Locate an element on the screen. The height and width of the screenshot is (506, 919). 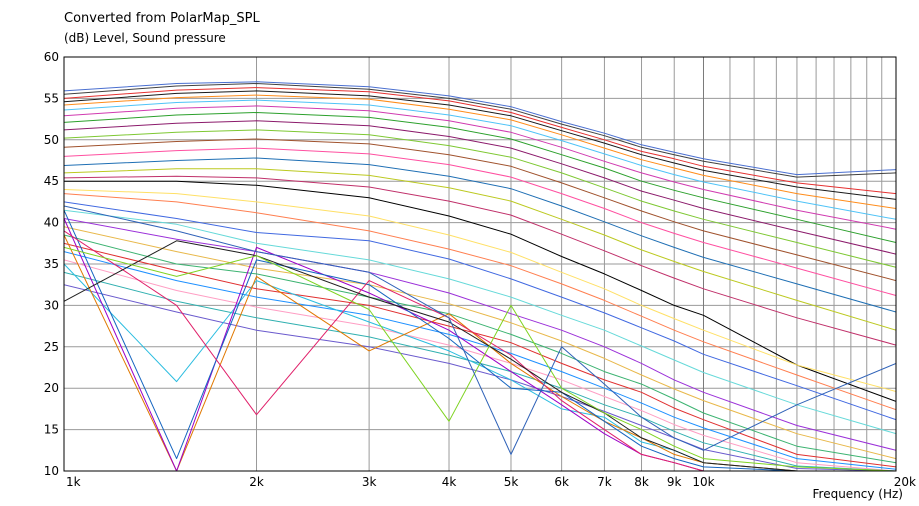
y-axis-label: (dB) Level, Sound pressure is located at coordinates (145, 38).